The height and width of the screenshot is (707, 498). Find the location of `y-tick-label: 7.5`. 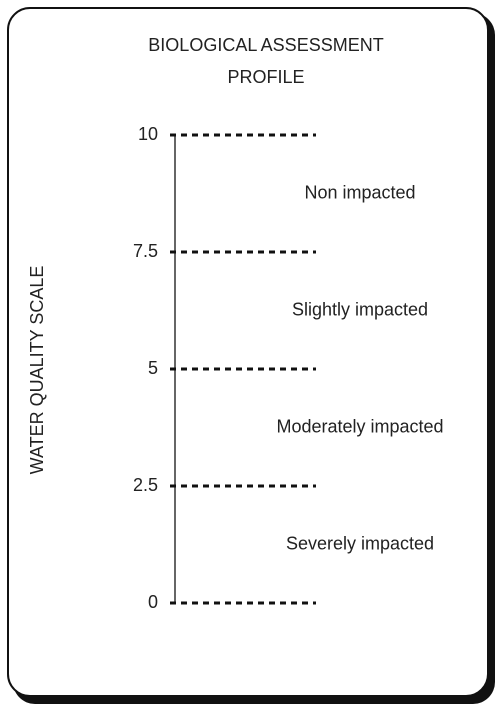

y-tick-label: 7.5 is located at coordinates (145, 251).